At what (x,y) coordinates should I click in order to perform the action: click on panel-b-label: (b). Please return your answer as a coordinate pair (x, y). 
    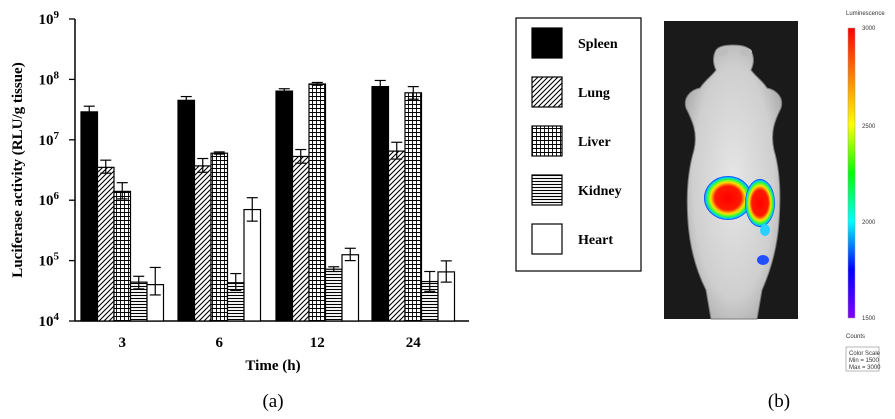
    Looking at the image, I should click on (779, 401).